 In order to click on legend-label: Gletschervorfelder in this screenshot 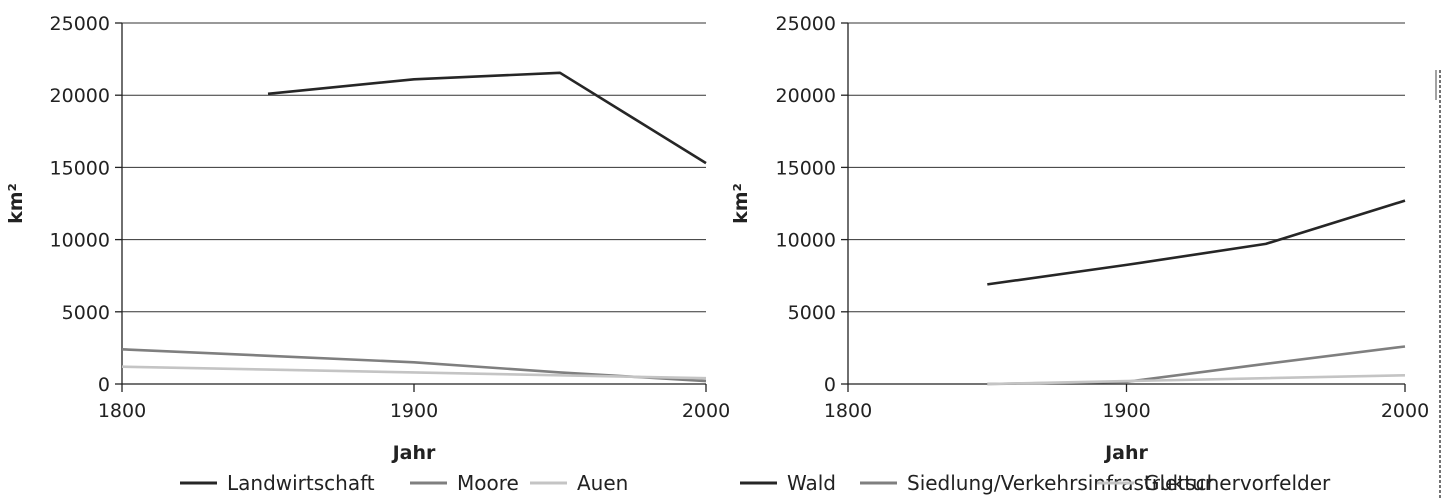, I will do `click(1237, 483)`.